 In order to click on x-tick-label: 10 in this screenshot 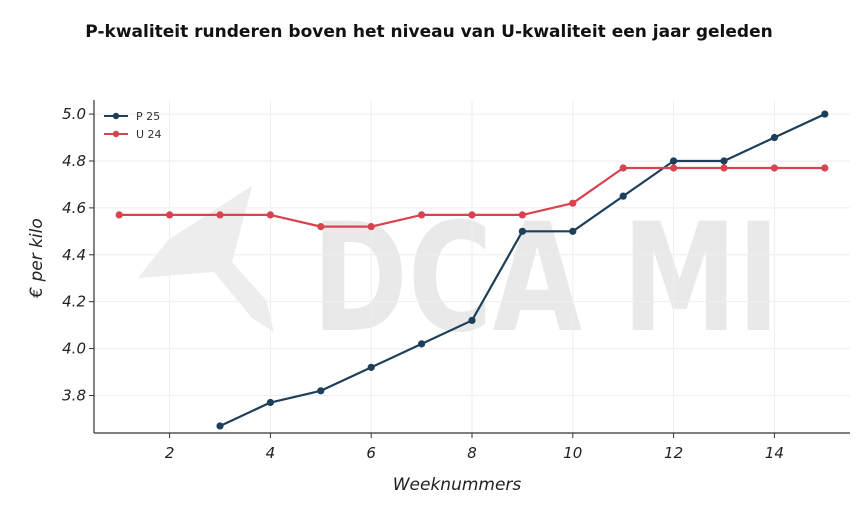, I will do `click(572, 453)`.